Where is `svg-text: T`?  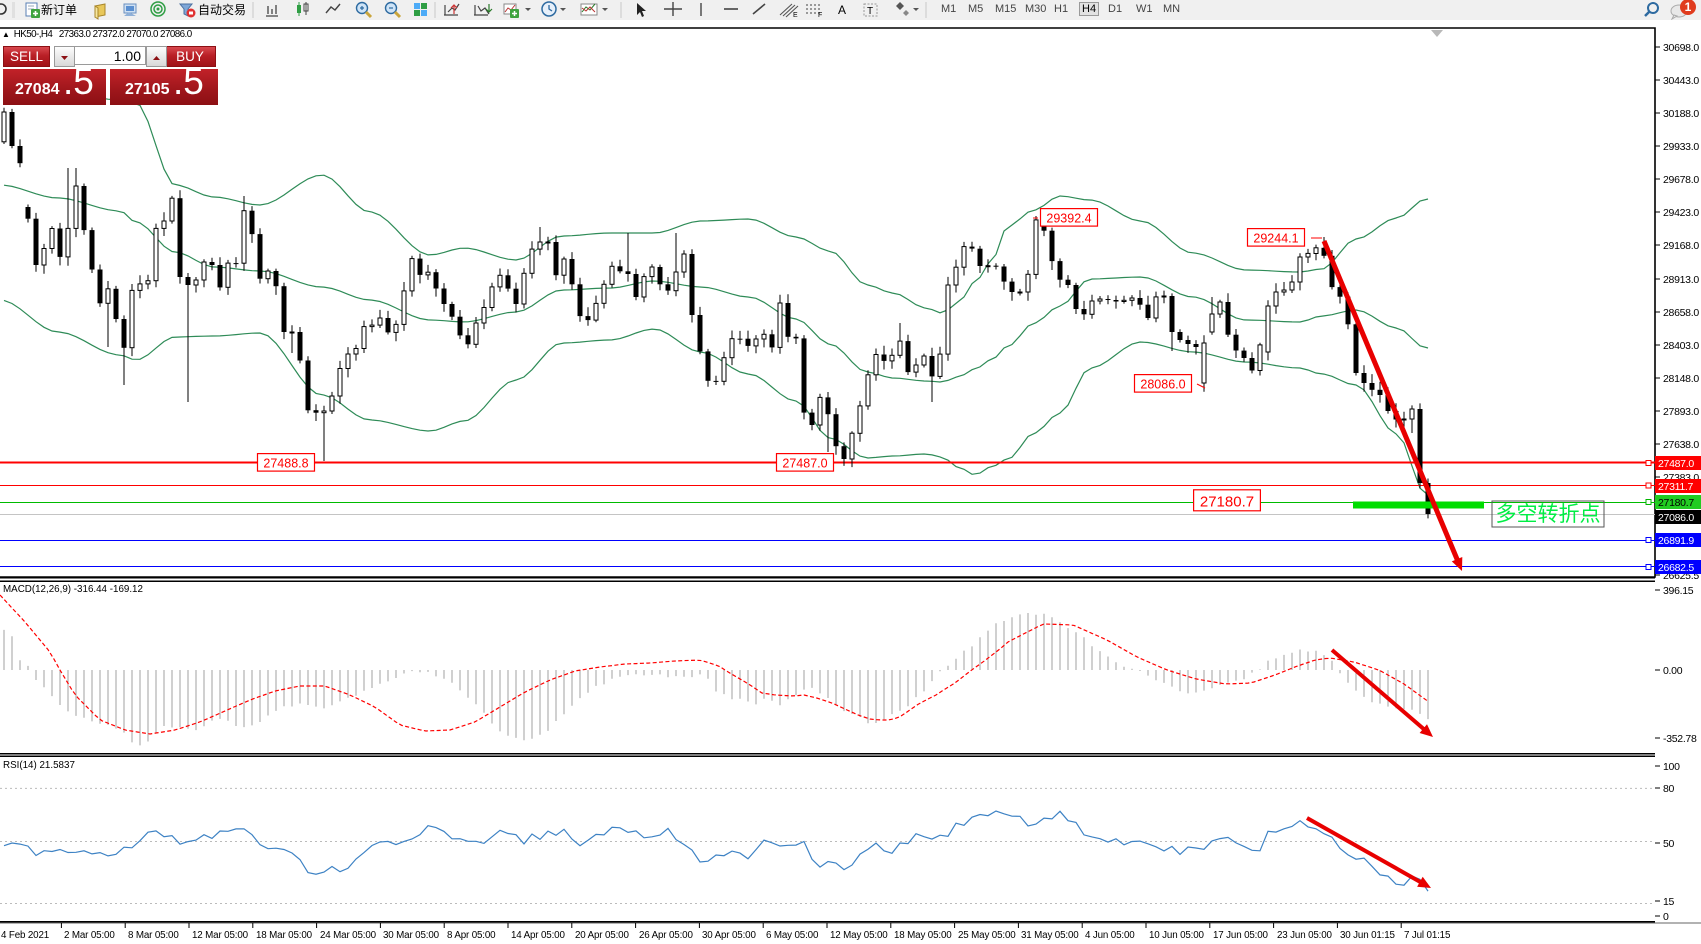 svg-text: T is located at coordinates (870, 11).